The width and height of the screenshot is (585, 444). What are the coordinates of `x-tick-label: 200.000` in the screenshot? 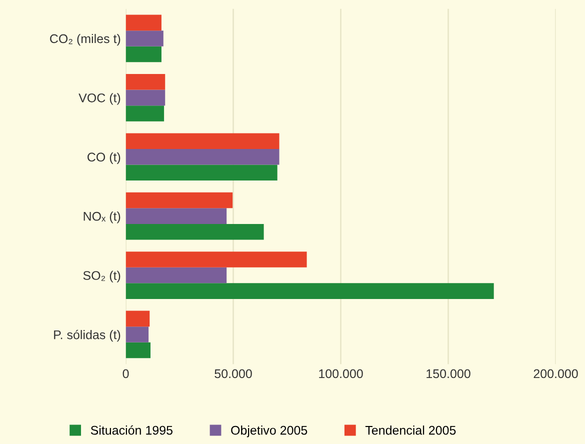 It's located at (556, 373).